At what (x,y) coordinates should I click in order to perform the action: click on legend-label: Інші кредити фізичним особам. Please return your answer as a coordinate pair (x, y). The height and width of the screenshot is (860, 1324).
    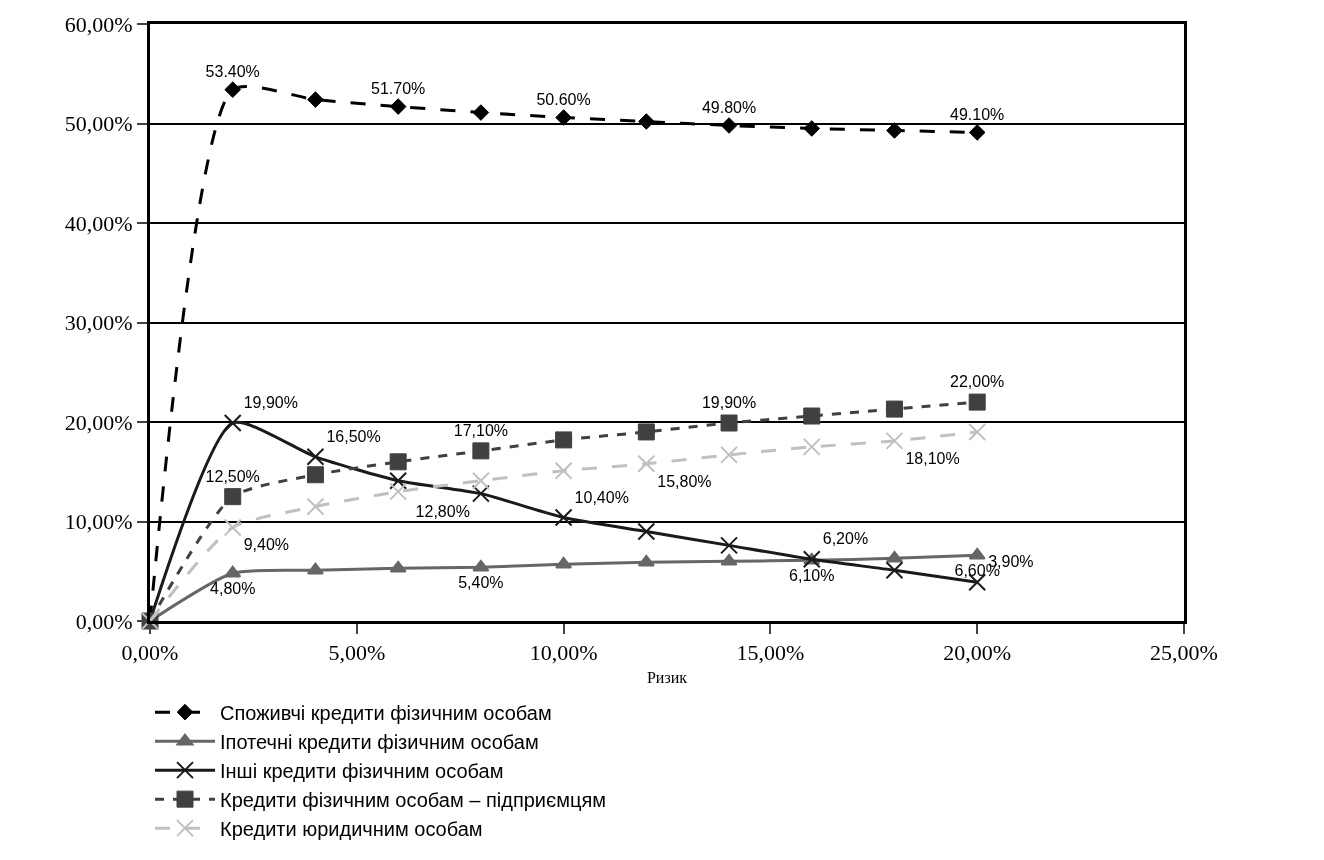
    Looking at the image, I should click on (362, 770).